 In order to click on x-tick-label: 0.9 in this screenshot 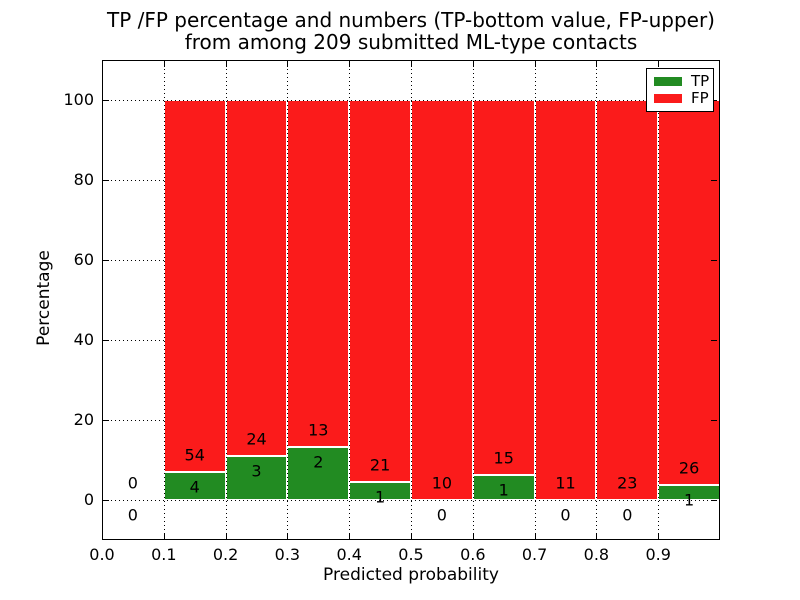, I will do `click(658, 554)`.